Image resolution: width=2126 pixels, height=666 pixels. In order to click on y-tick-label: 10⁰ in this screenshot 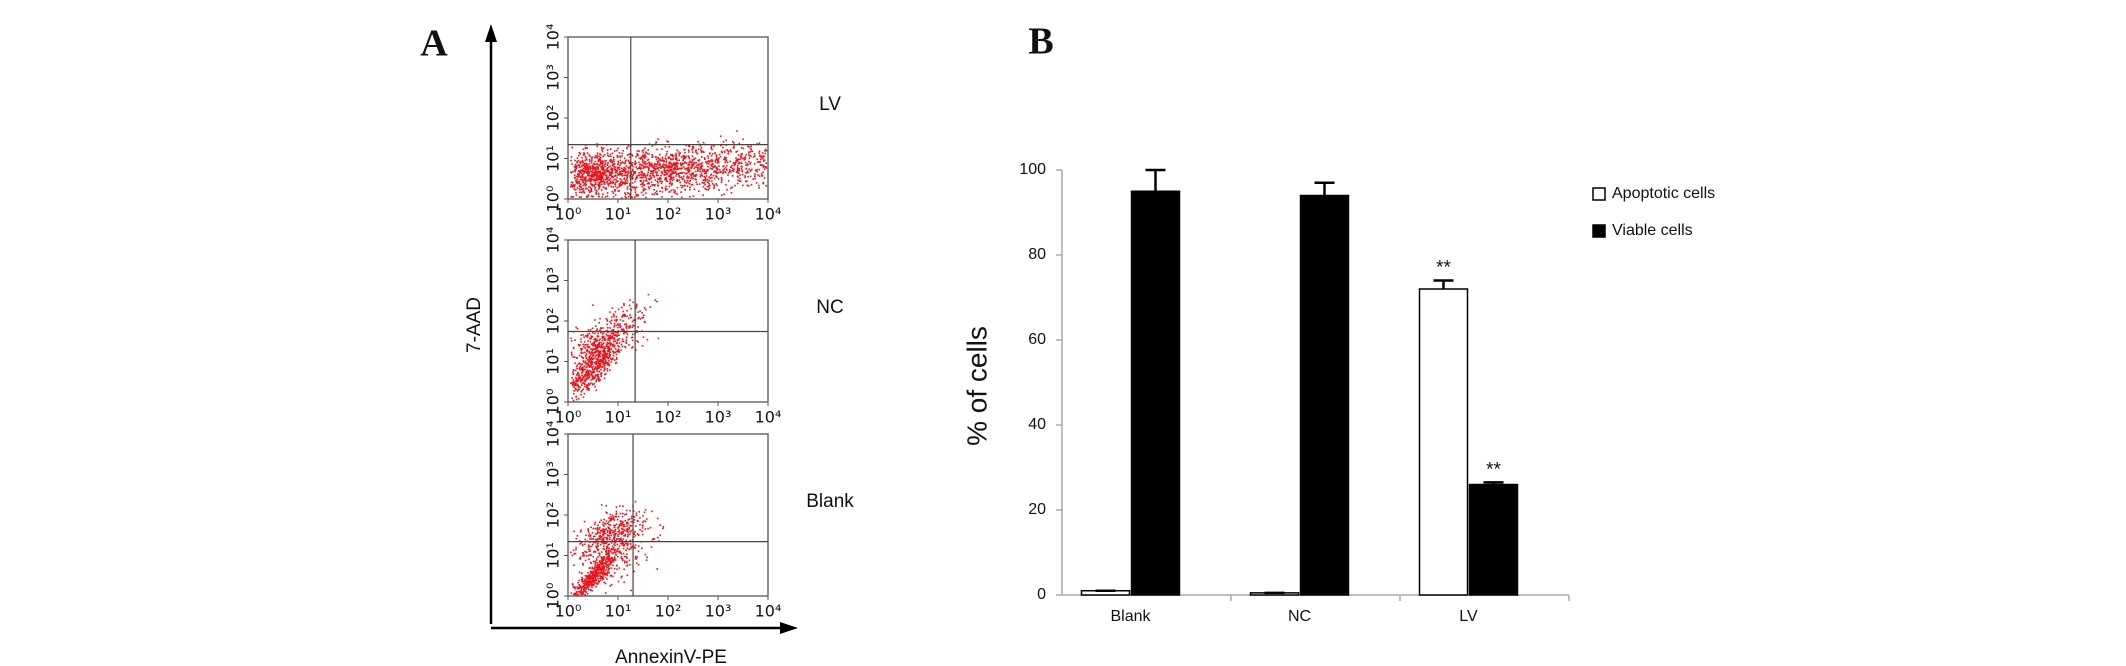, I will do `click(553, 596)`.